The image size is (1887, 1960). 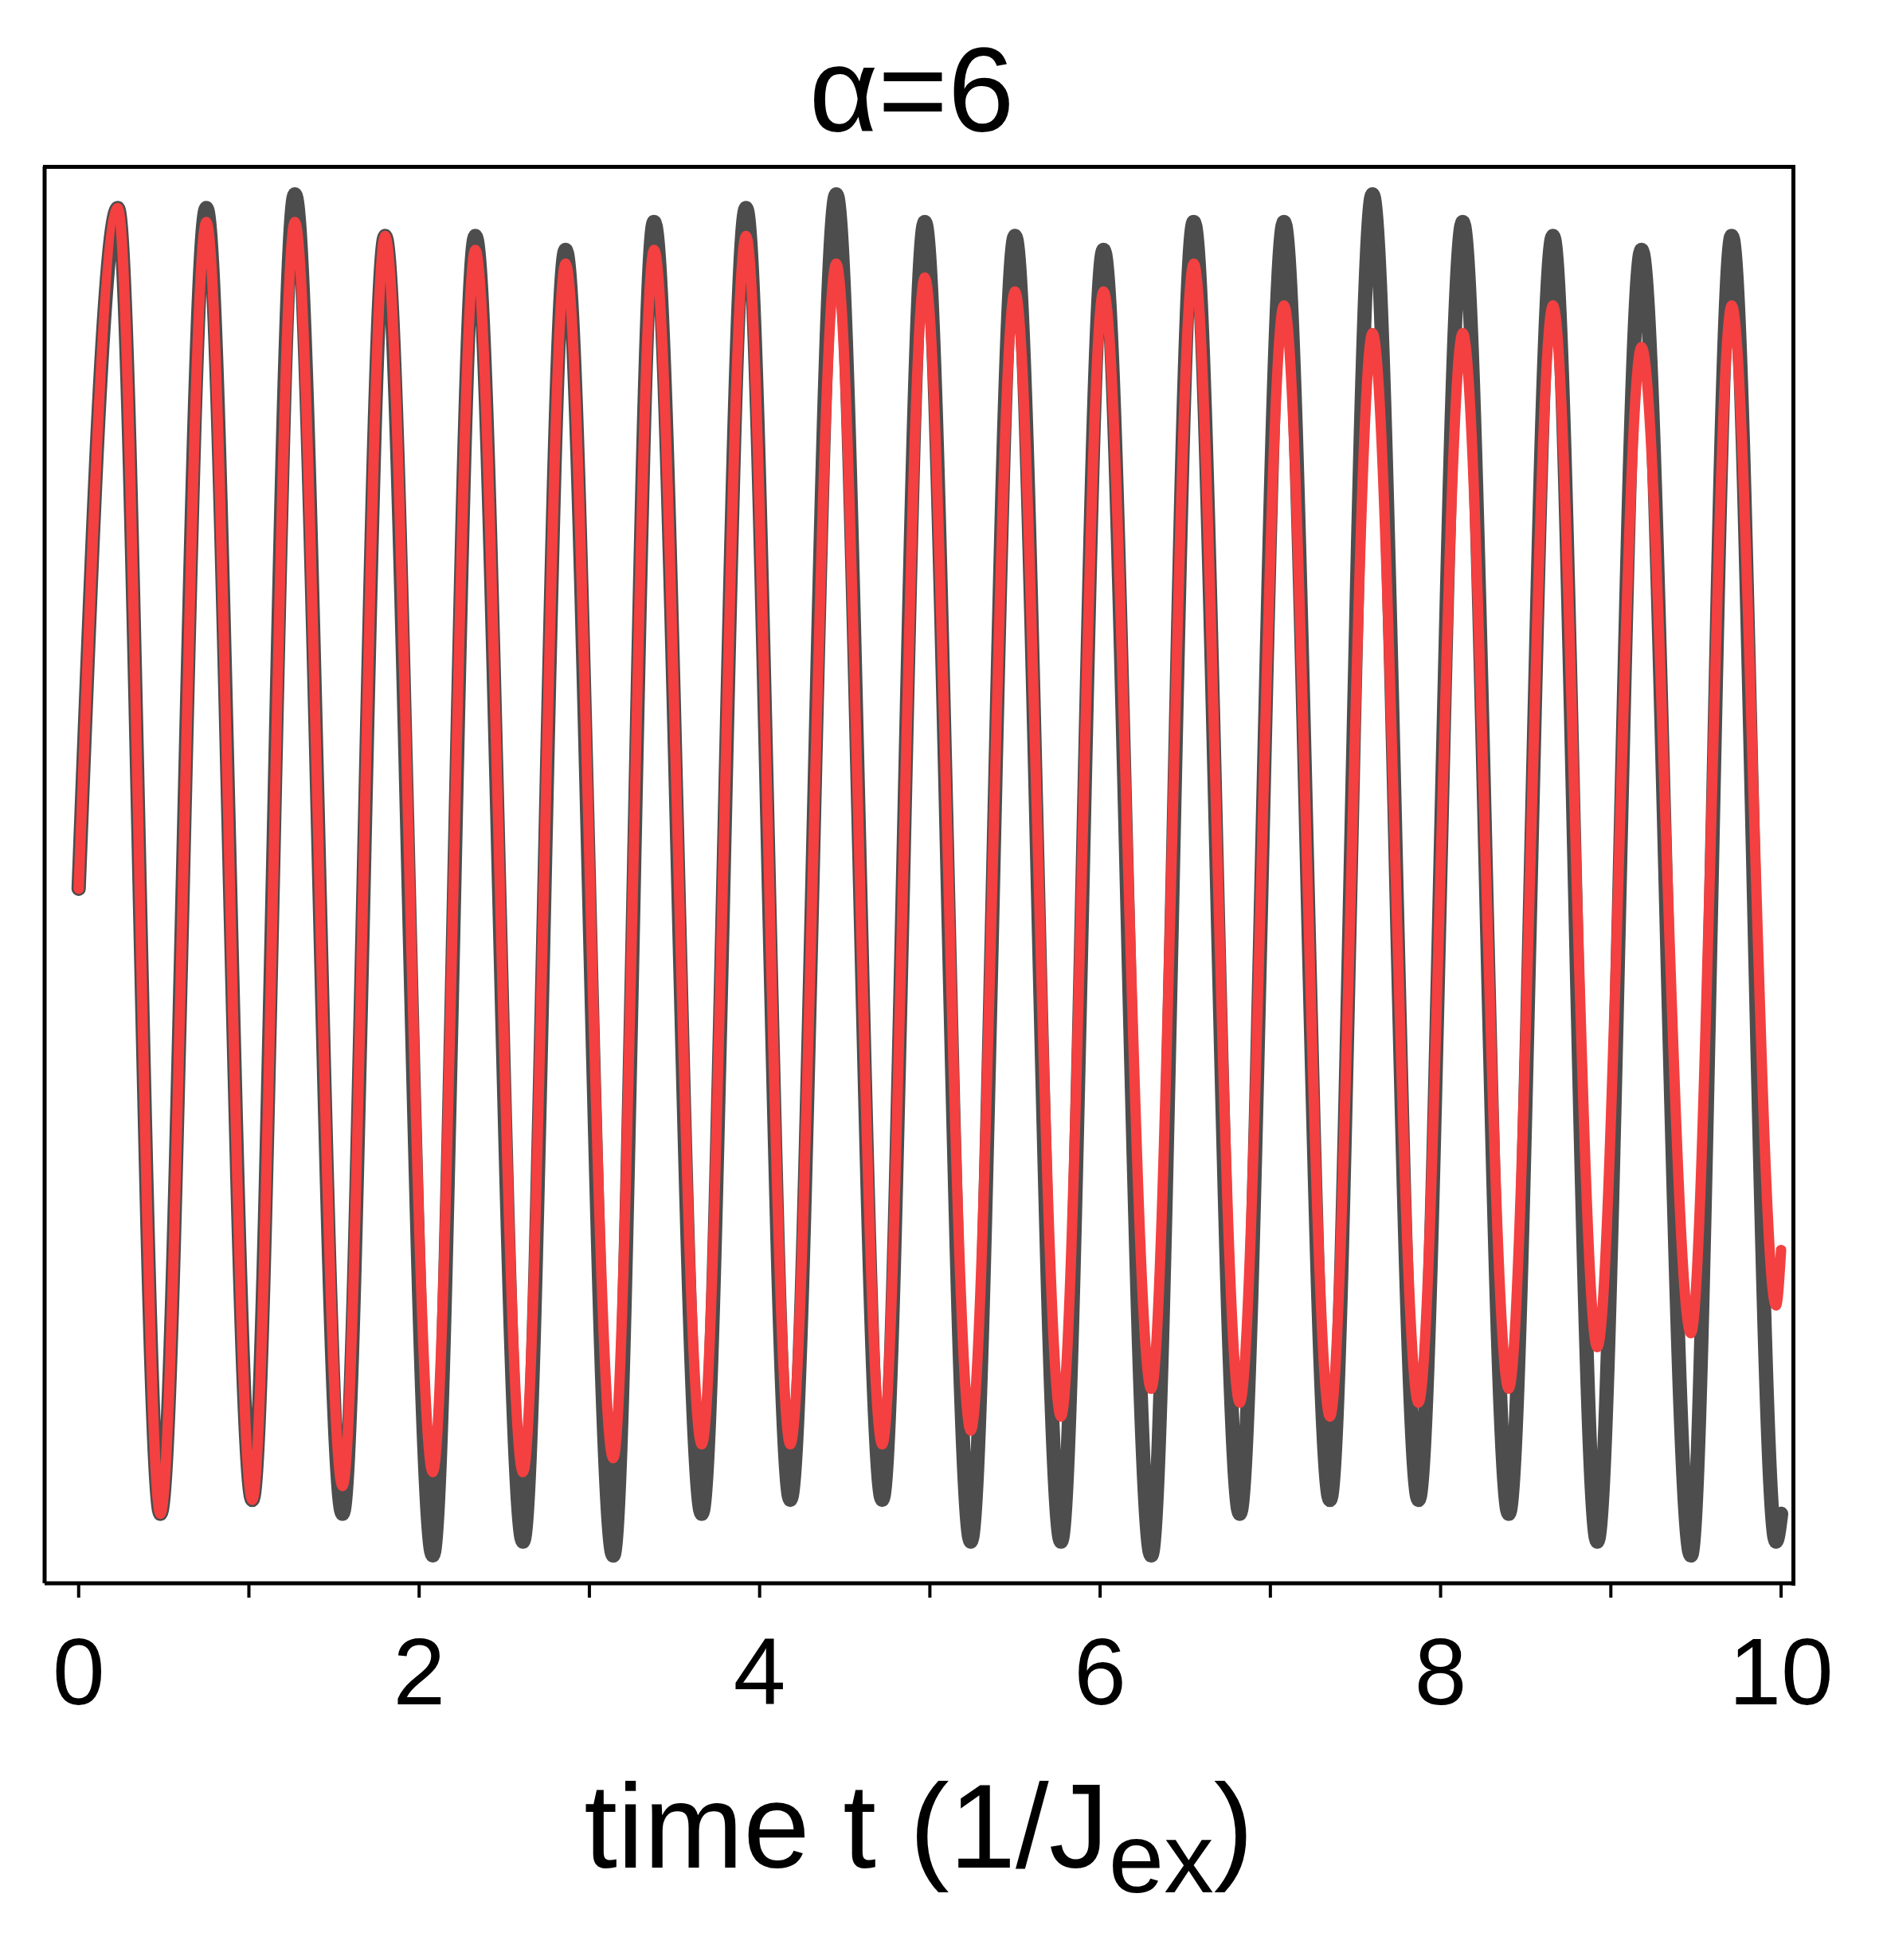 What do you see at coordinates (1100, 1671) in the screenshot?
I see `x-tick-label: 6` at bounding box center [1100, 1671].